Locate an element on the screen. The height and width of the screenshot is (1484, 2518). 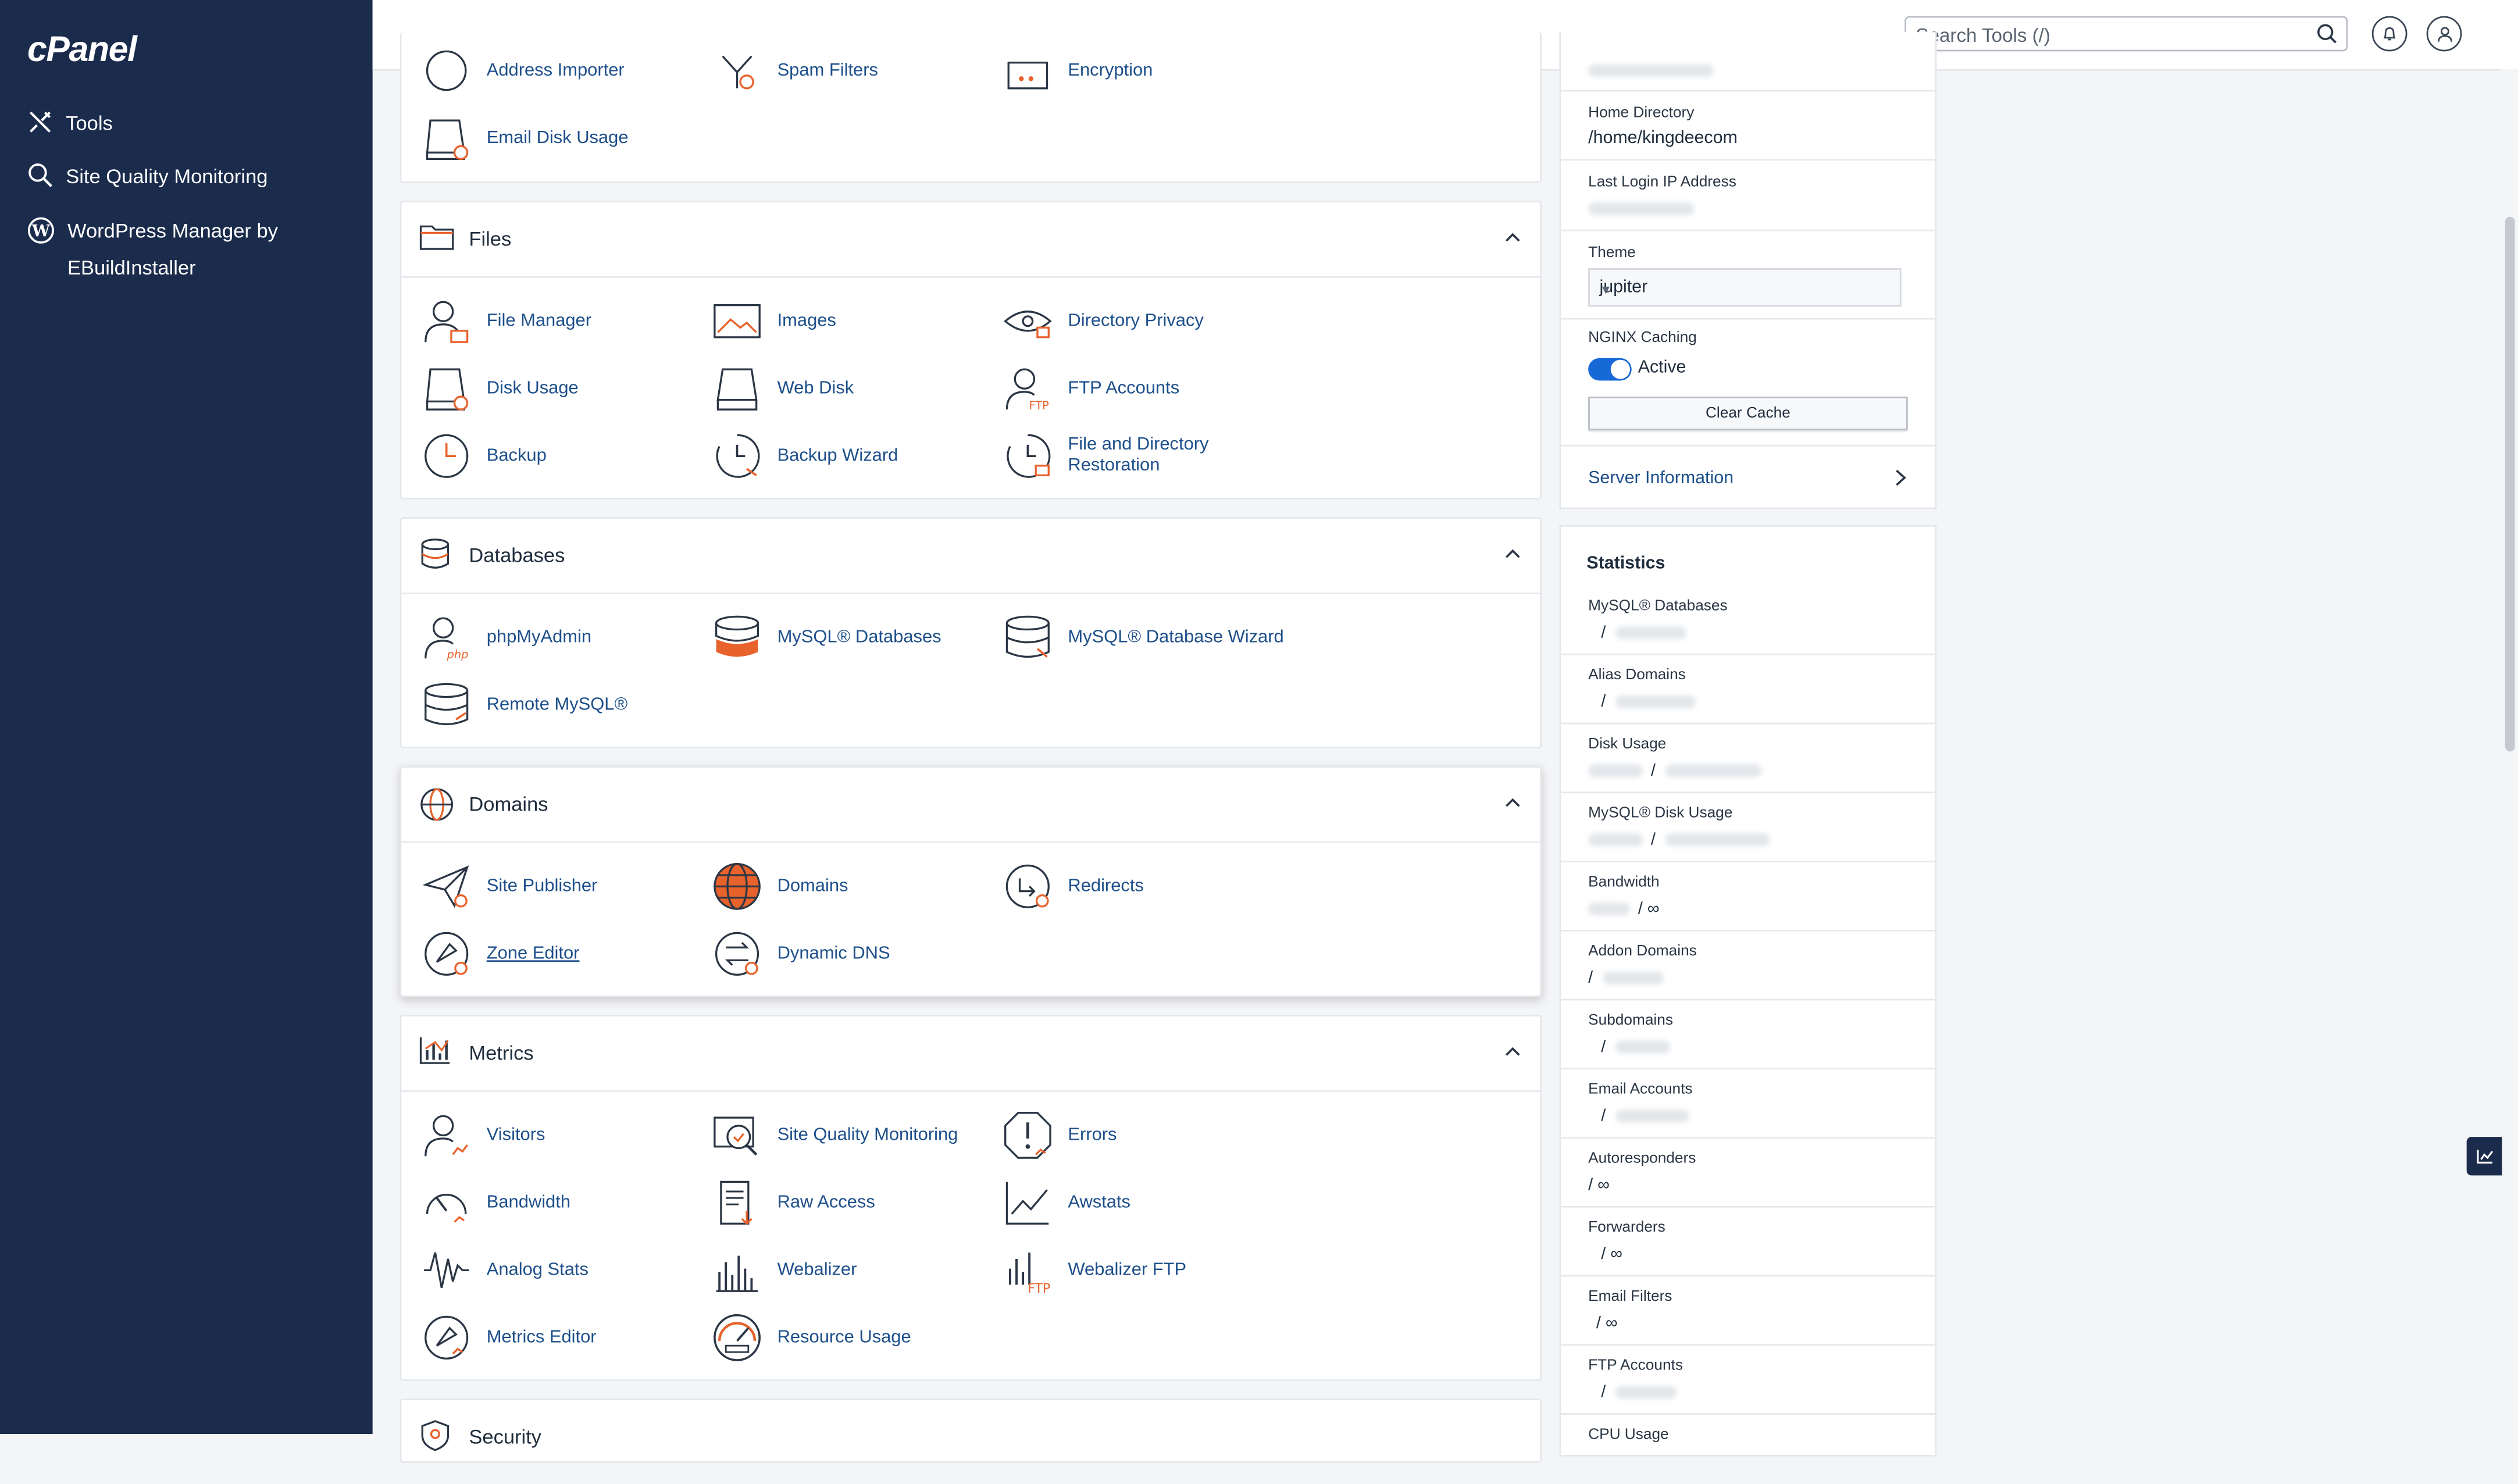
svg-text: FTP is located at coordinates (1039, 1287).